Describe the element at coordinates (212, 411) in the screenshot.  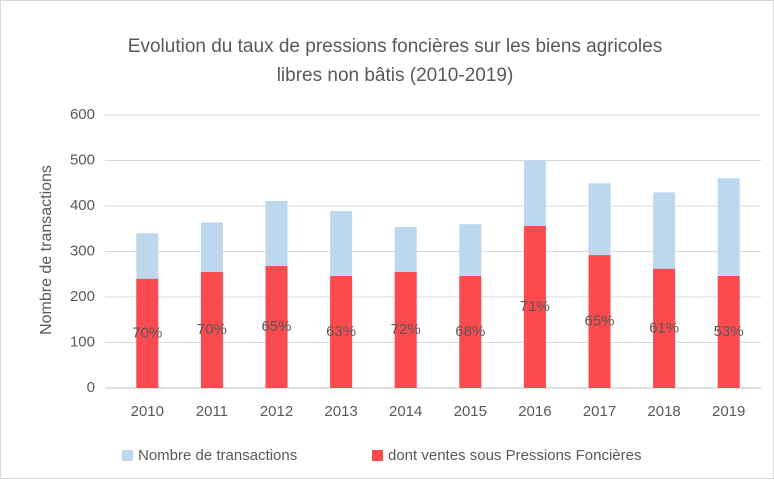
I see `x-tick-label: 2011` at that location.